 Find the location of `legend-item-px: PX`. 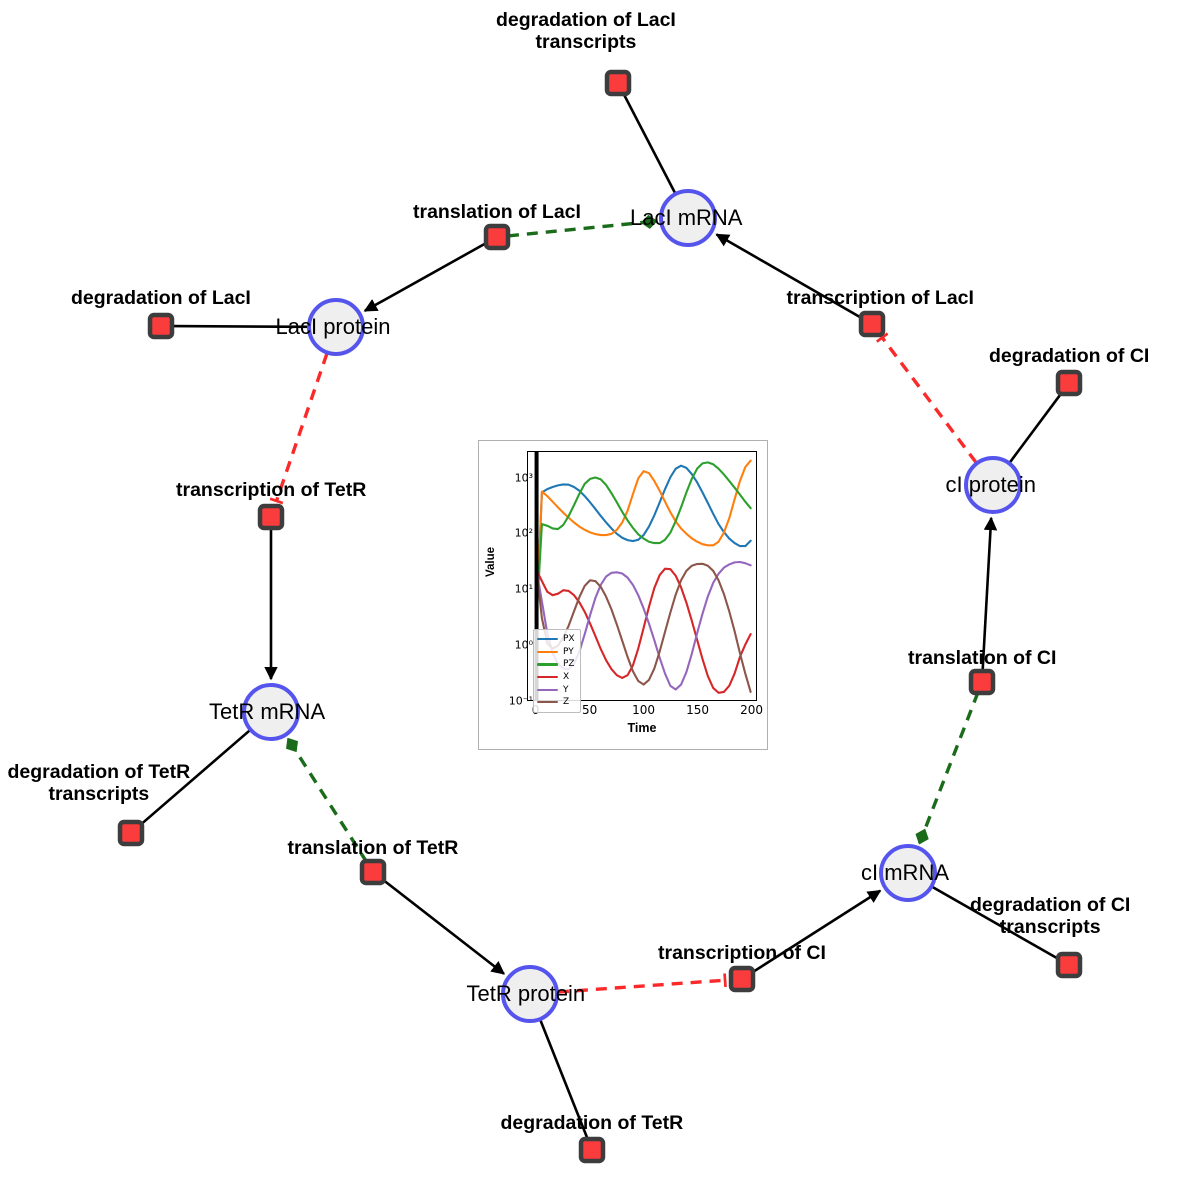

legend-item-px: PX is located at coordinates (556, 639).